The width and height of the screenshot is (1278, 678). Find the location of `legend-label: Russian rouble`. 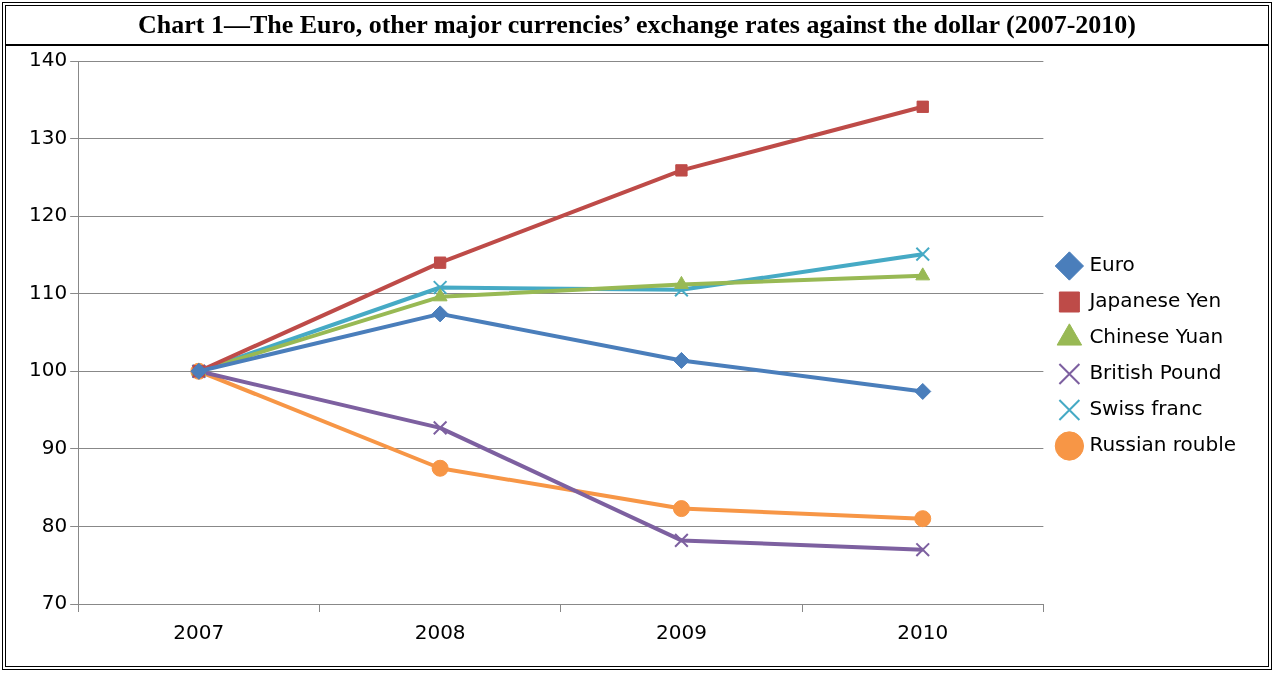

legend-label: Russian rouble is located at coordinates (1163, 444).